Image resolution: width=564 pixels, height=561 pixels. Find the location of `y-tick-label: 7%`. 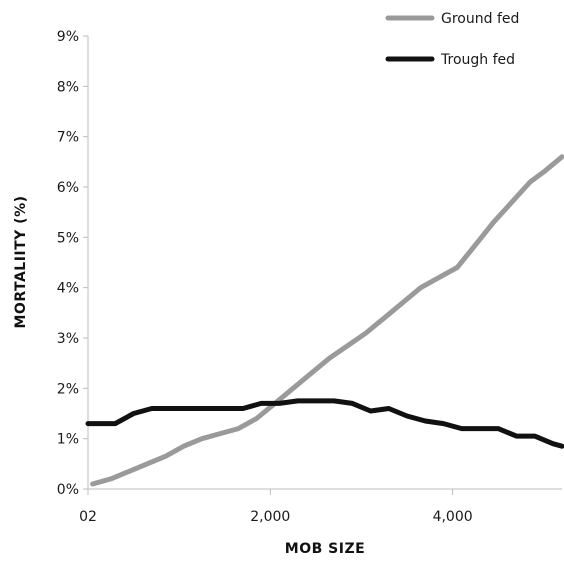

y-tick-label: 7% is located at coordinates (68, 138).